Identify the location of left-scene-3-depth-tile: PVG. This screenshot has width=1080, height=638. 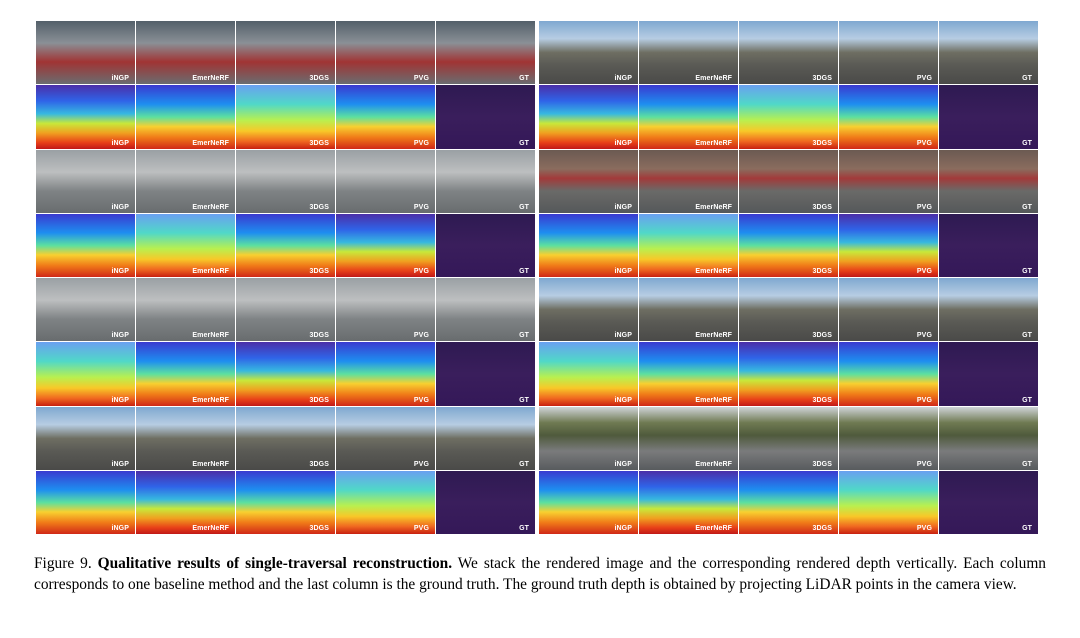
(385, 374).